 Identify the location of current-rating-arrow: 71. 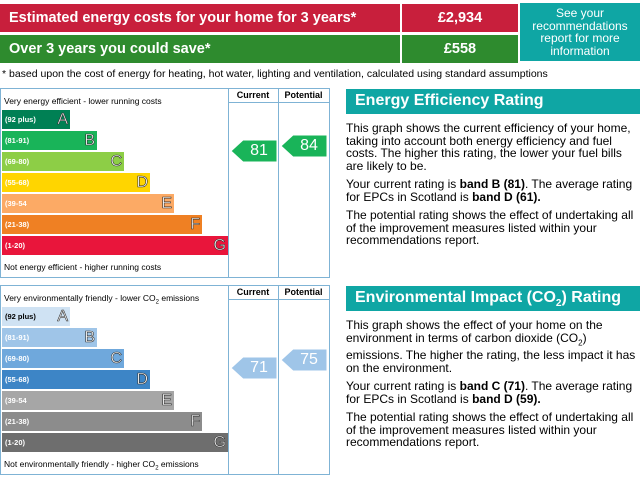
(254, 368).